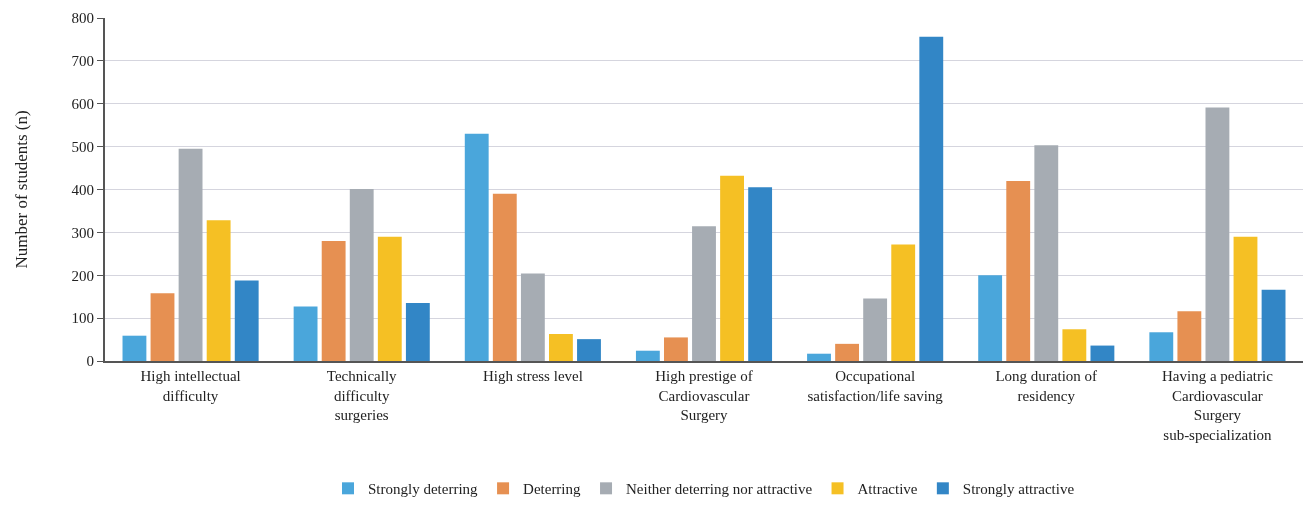 This screenshot has height=515, width=1313. What do you see at coordinates (719, 489) in the screenshot?
I see `legend-label: Neither deterring nor attractive` at bounding box center [719, 489].